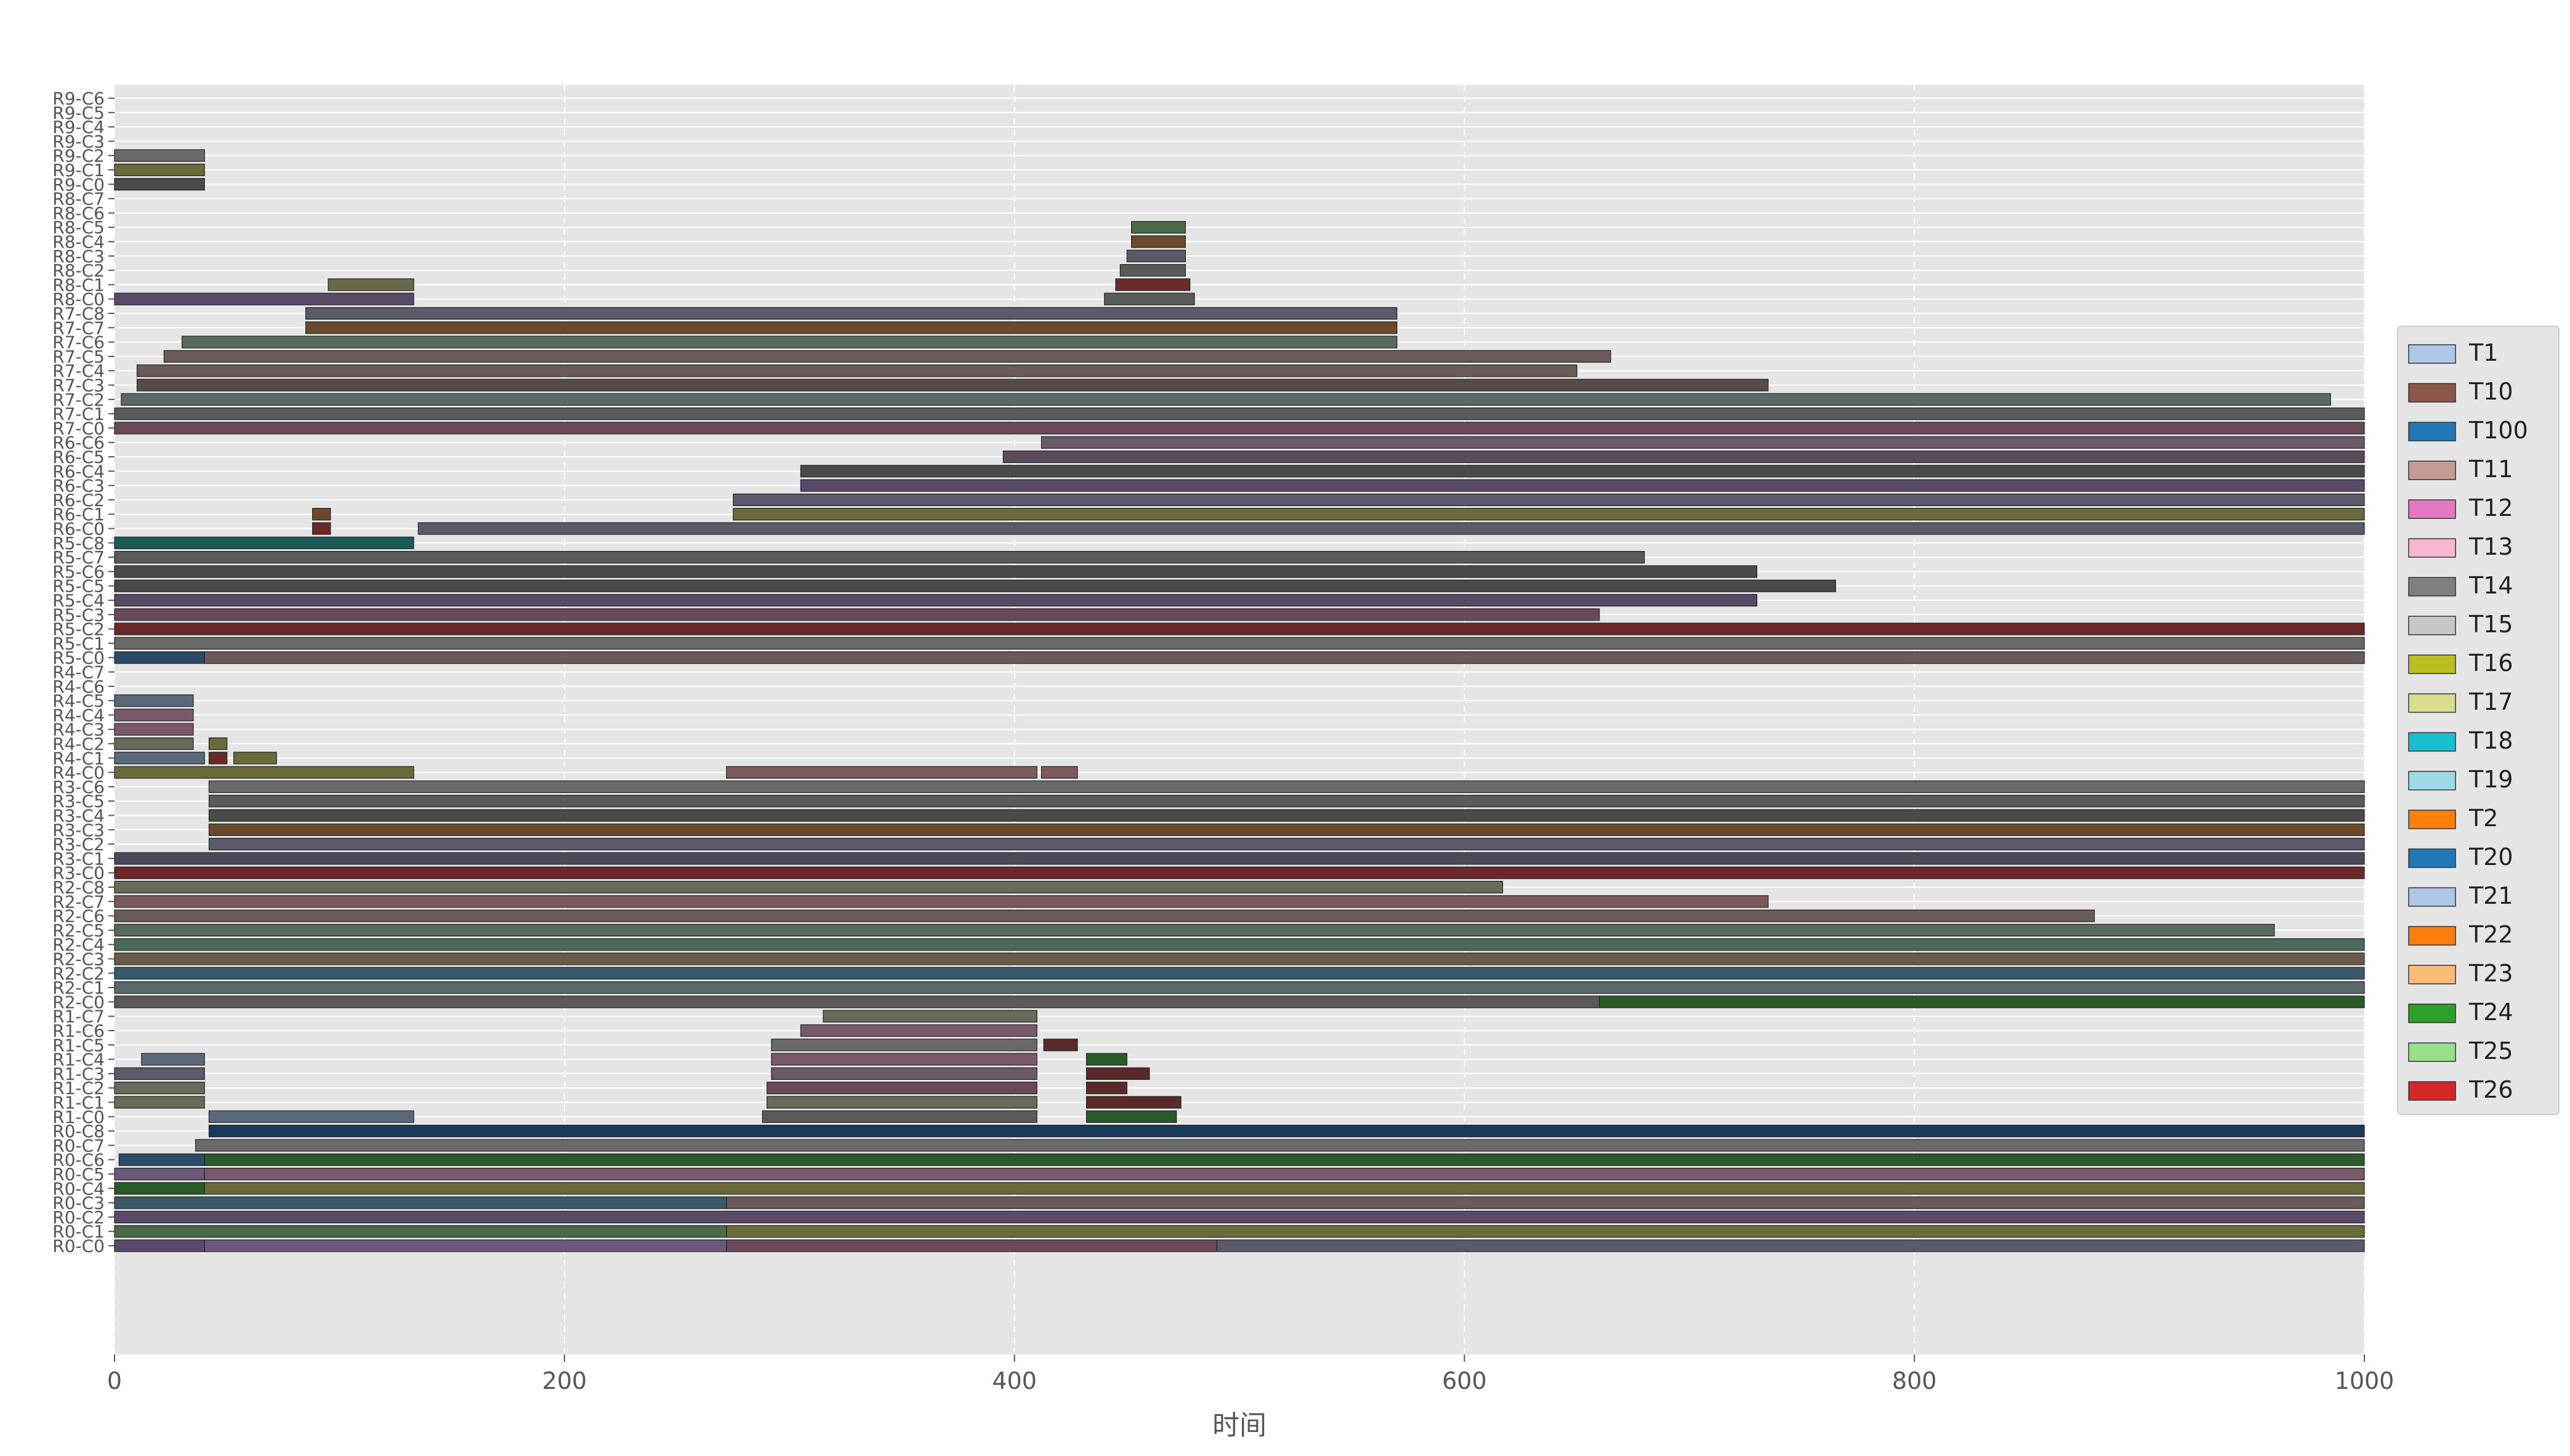  What do you see at coordinates (78, 887) in the screenshot?
I see `y-tick-label: R2-C8` at bounding box center [78, 887].